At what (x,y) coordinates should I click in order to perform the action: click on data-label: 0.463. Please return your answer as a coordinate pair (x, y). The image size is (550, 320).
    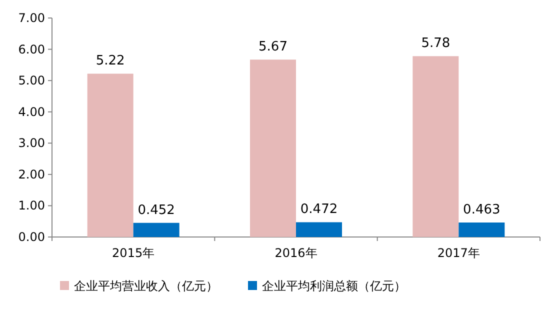
    Looking at the image, I should click on (481, 210).